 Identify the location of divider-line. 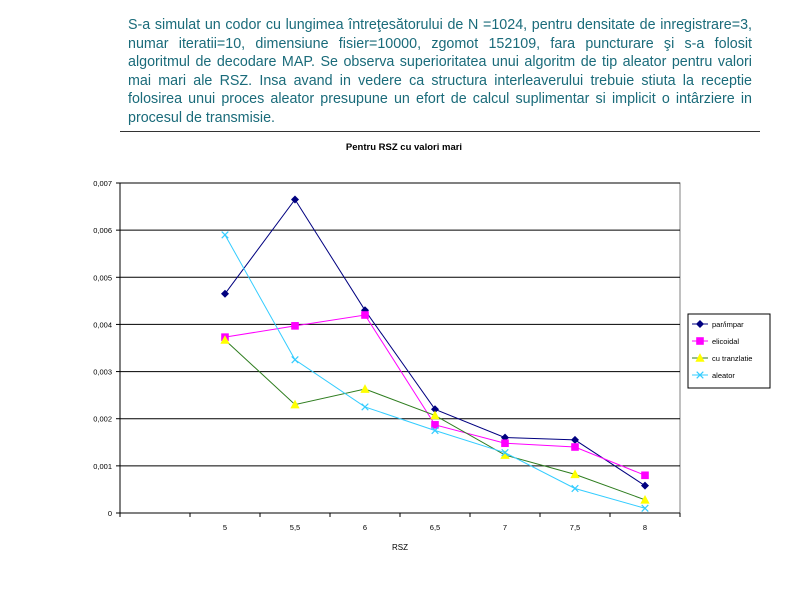
(440, 131).